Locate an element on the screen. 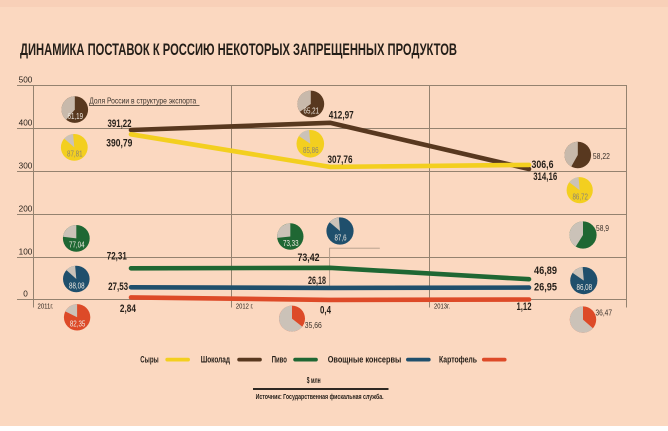 Image resolution: width=668 pixels, height=431 pixels. svg-text: 391,22 is located at coordinates (120, 124).